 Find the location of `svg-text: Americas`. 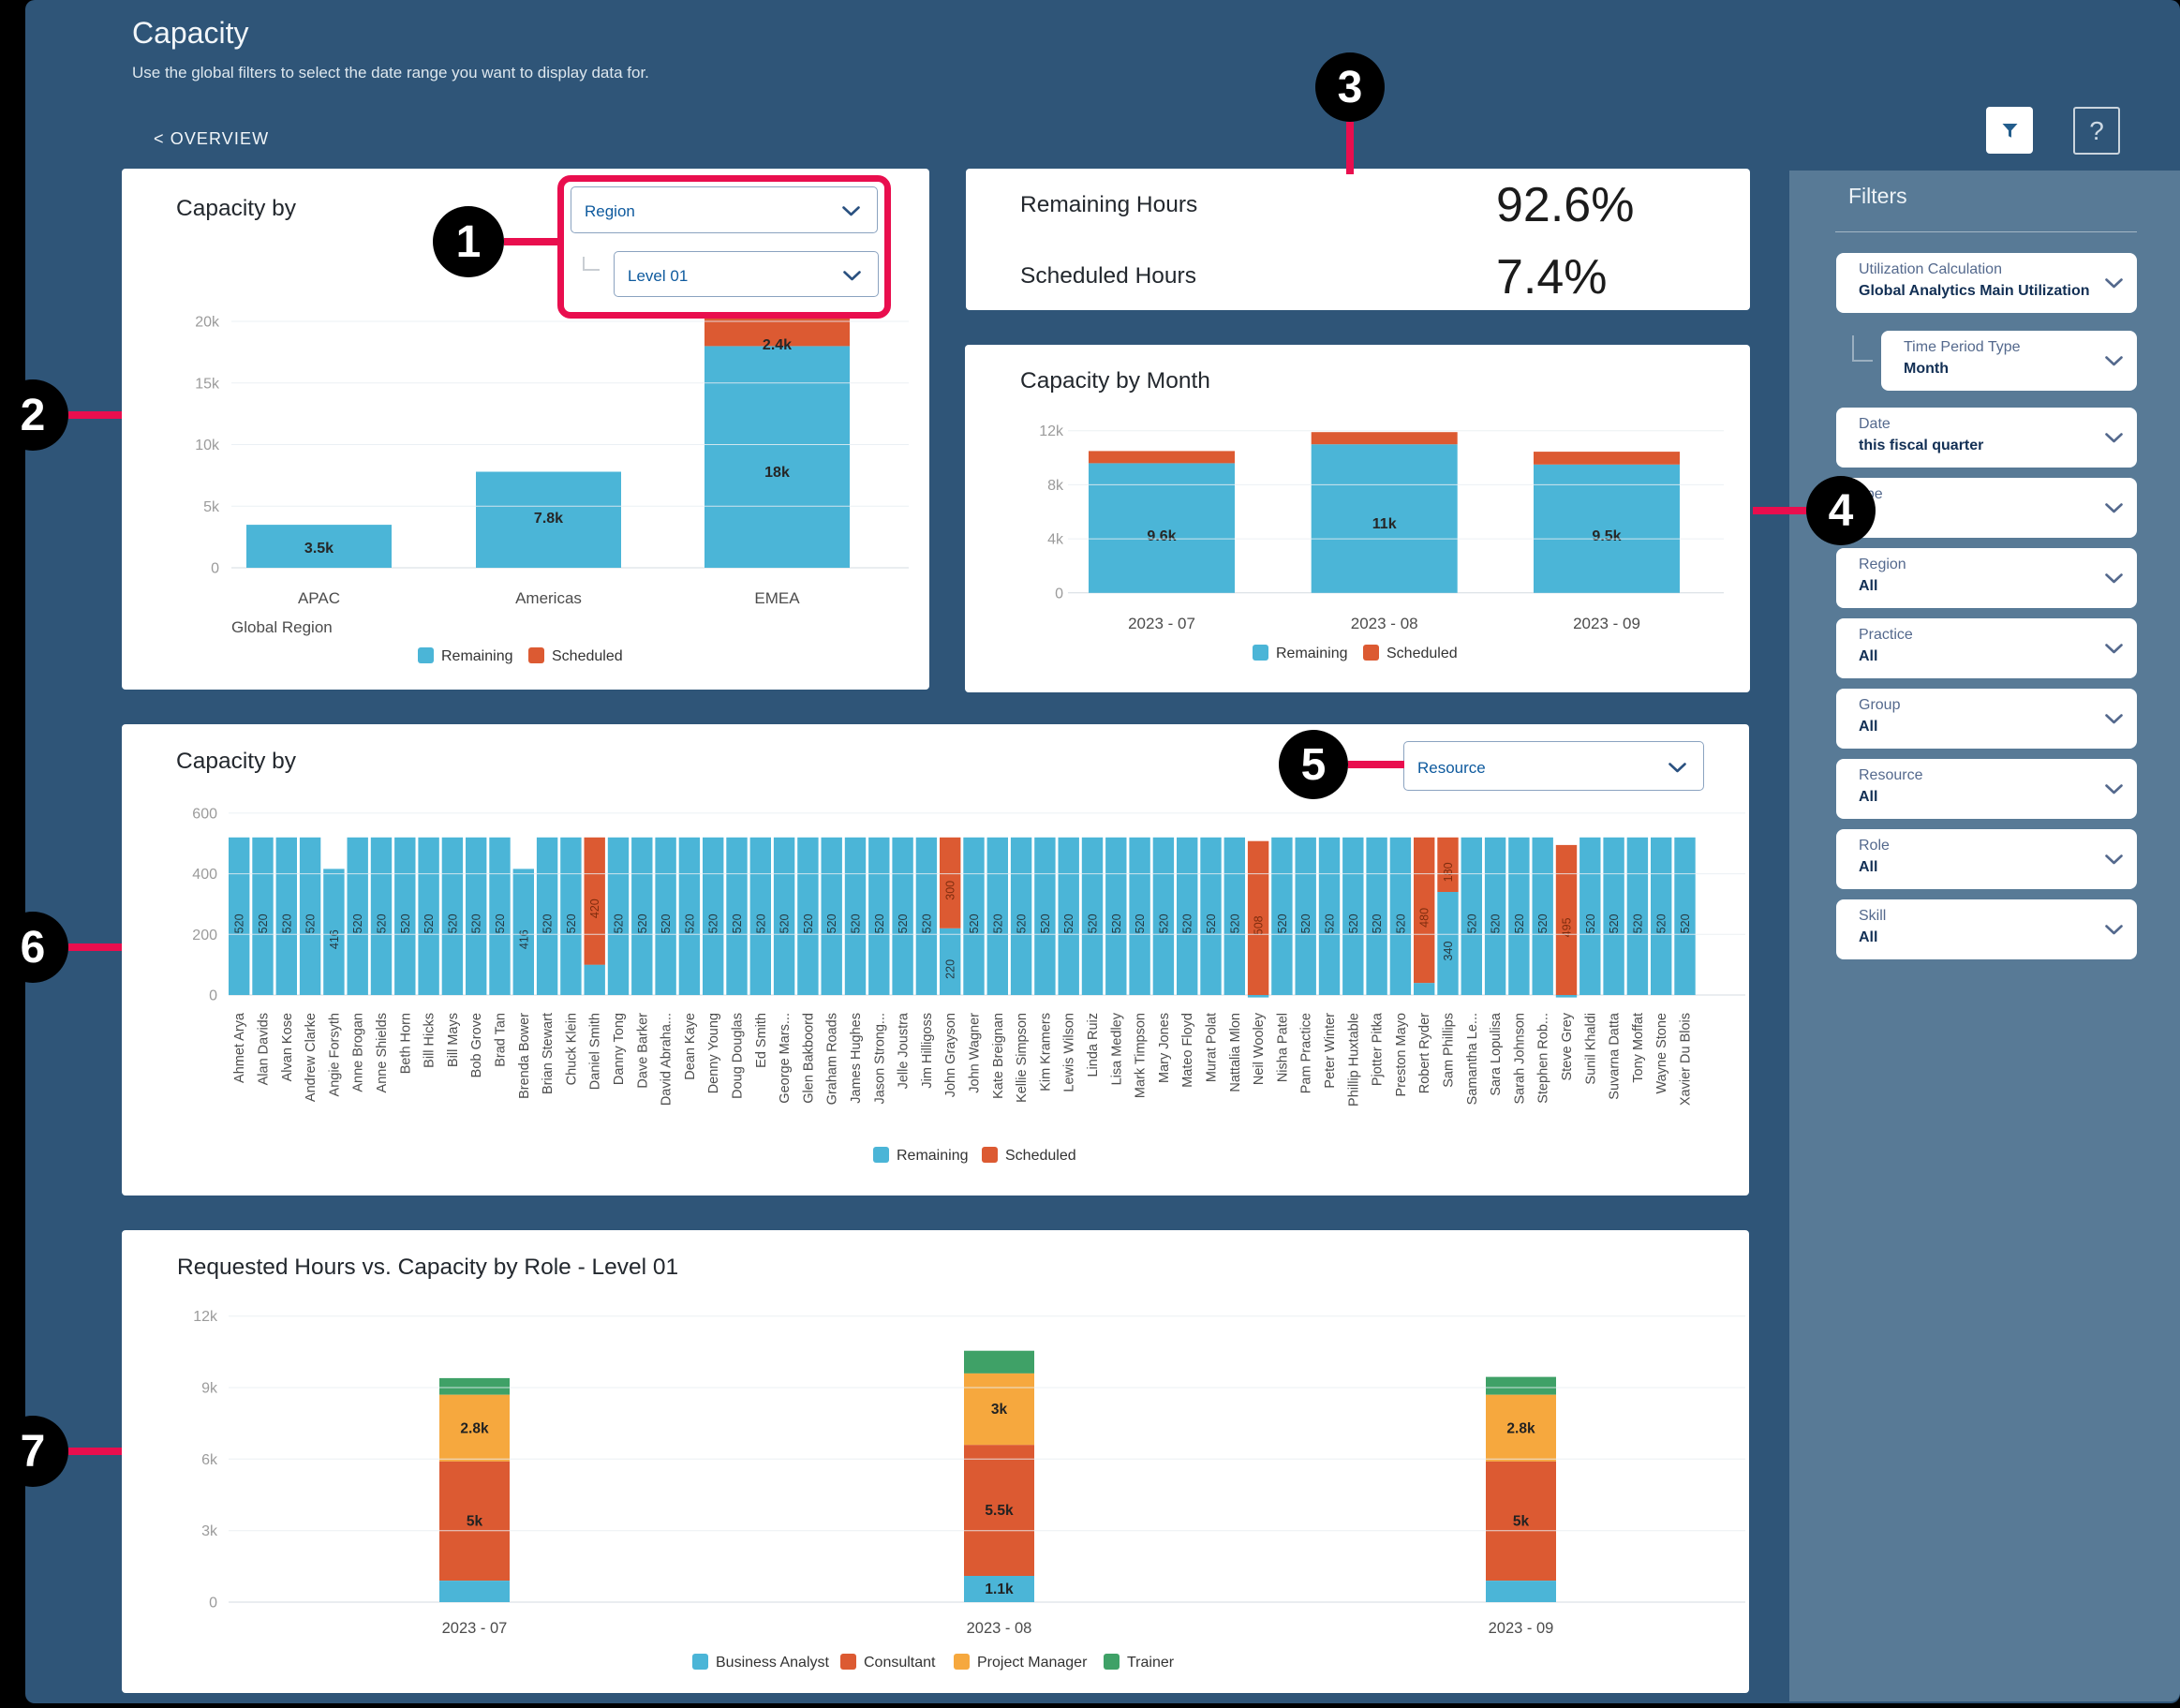

svg-text: Americas is located at coordinates (548, 598).